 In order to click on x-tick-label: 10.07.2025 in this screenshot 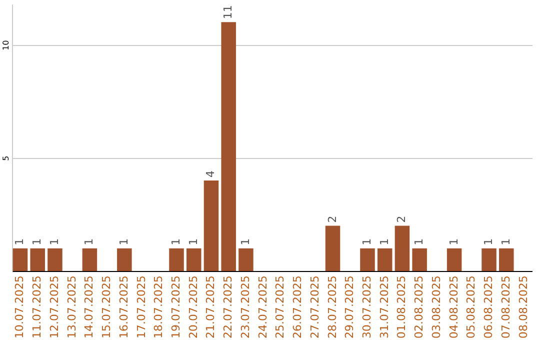, I will do `click(19, 307)`.